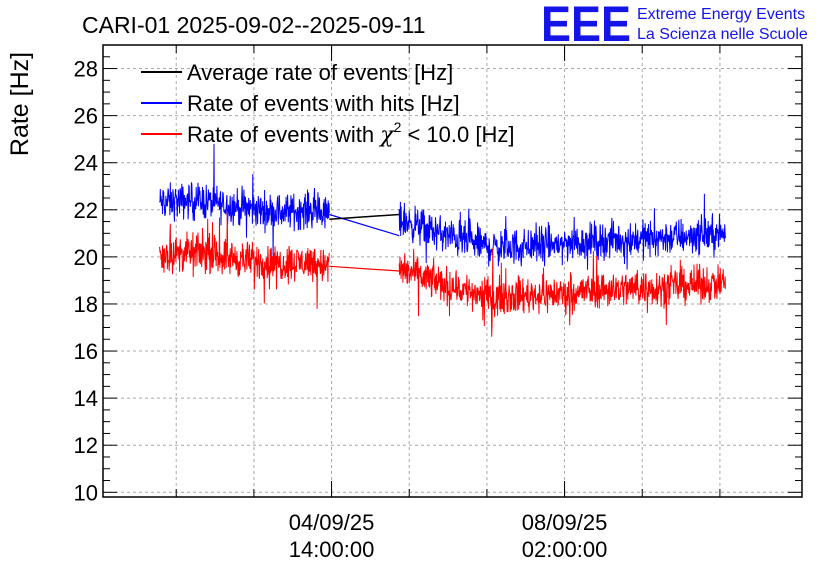 The height and width of the screenshot is (572, 836). Describe the element at coordinates (565, 549) in the screenshot. I see `x-tick-label-time: 02:00:00` at that location.